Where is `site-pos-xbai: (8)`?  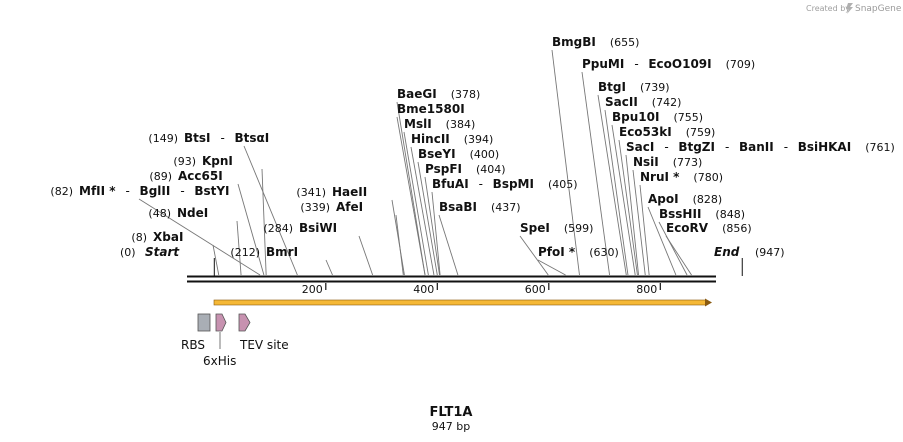
site-pos-xbai: (8) is located at coordinates (139, 237).